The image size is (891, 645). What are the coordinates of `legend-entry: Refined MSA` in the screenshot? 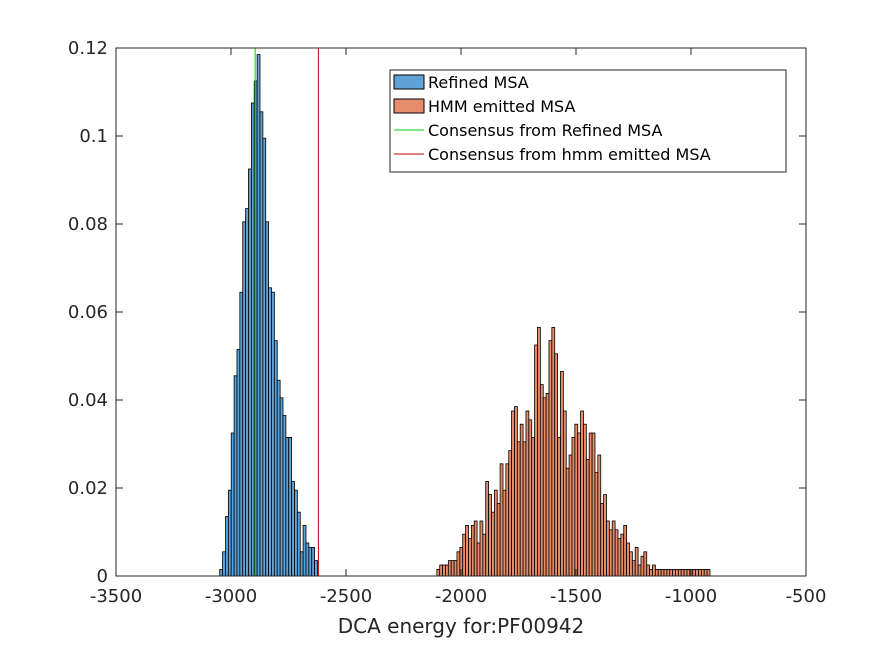 It's located at (461, 82).